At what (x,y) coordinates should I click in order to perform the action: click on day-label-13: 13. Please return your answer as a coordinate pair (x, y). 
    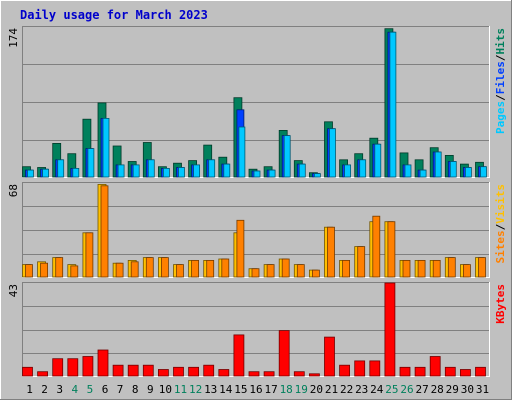
    Looking at the image, I should click on (210, 389).